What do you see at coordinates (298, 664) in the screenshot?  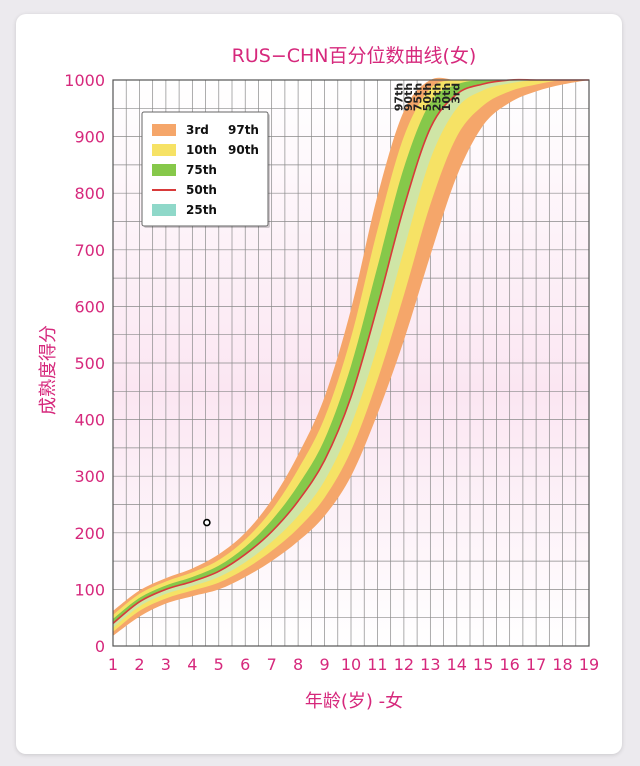 I see `x-tick-label: 8` at bounding box center [298, 664].